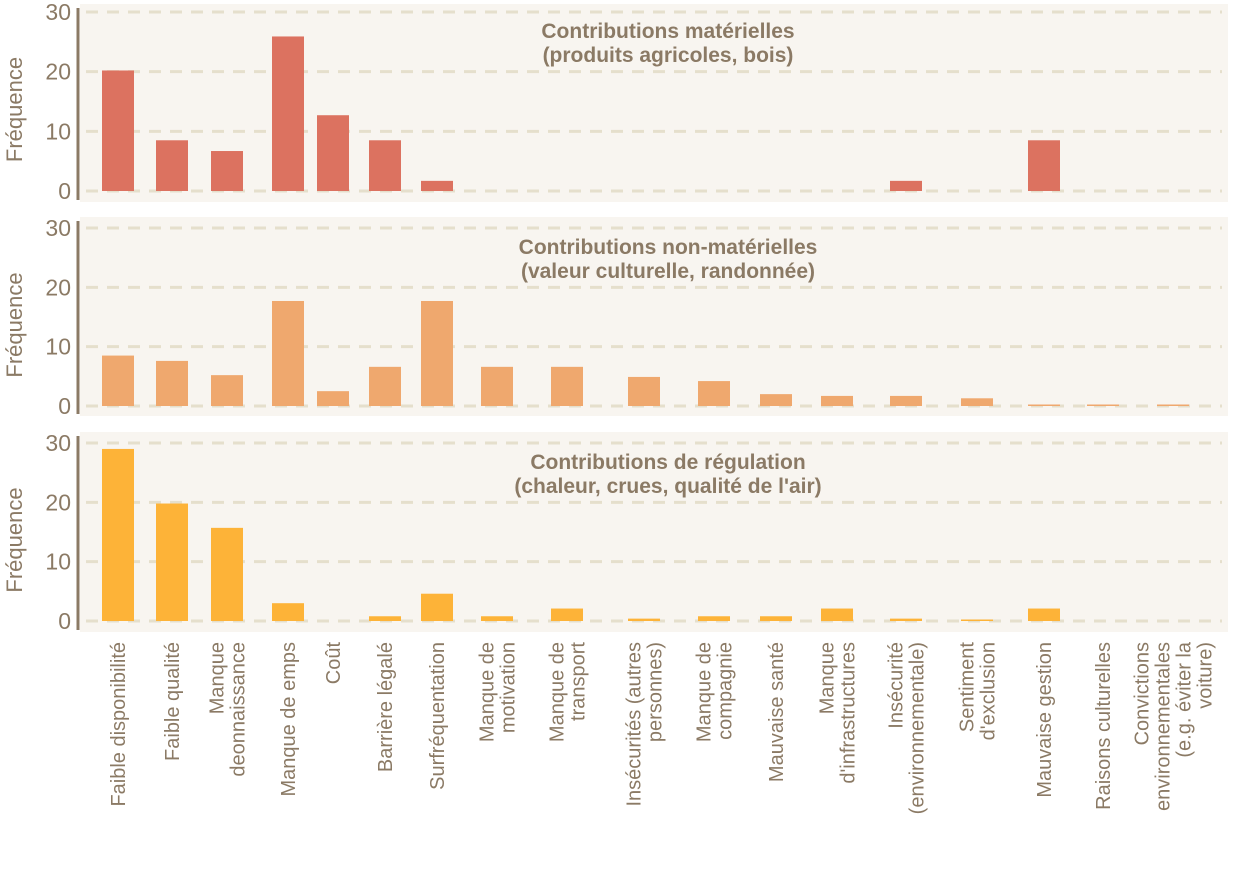  I want to click on x-tick-label: Insécurités (autres, so click(635, 724).